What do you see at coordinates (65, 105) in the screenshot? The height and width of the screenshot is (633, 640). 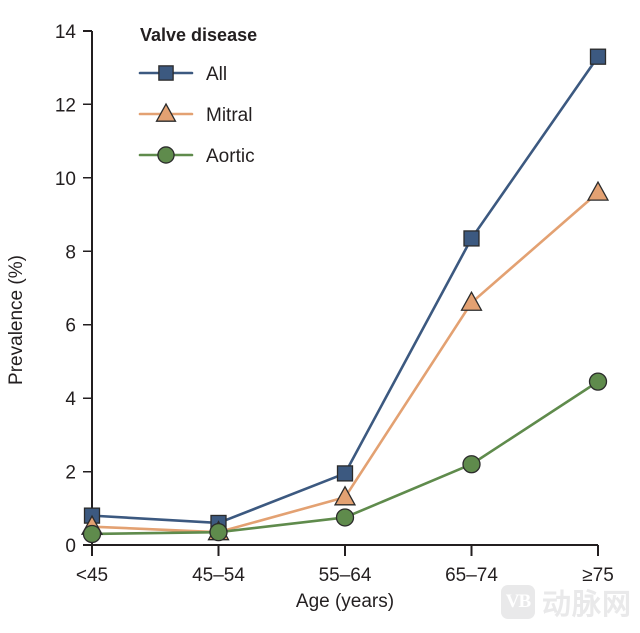 I see `y-tick-label: 12` at bounding box center [65, 105].